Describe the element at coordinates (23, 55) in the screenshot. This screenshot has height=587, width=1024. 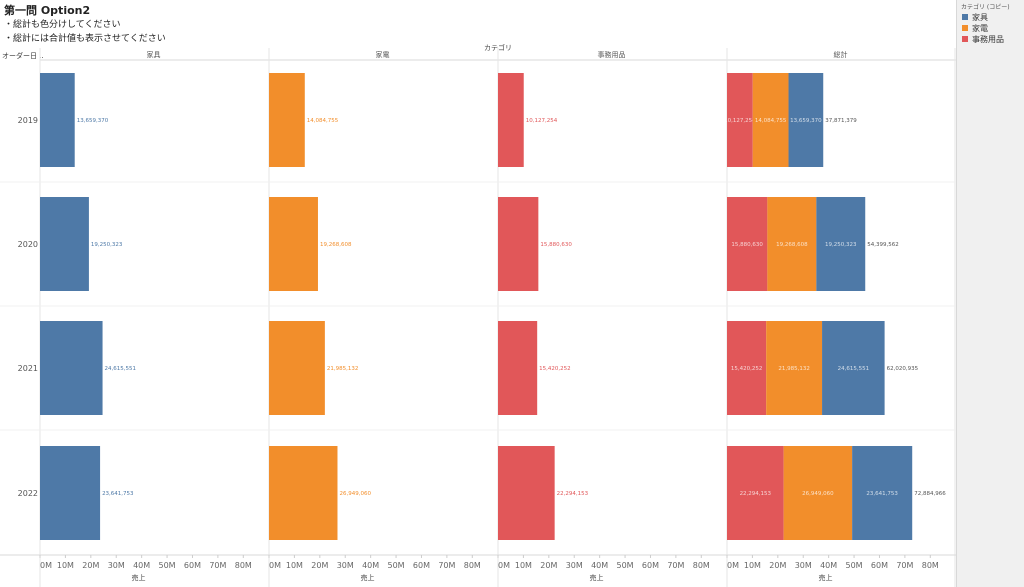
I see `row-header: オーダー日 ..` at that location.